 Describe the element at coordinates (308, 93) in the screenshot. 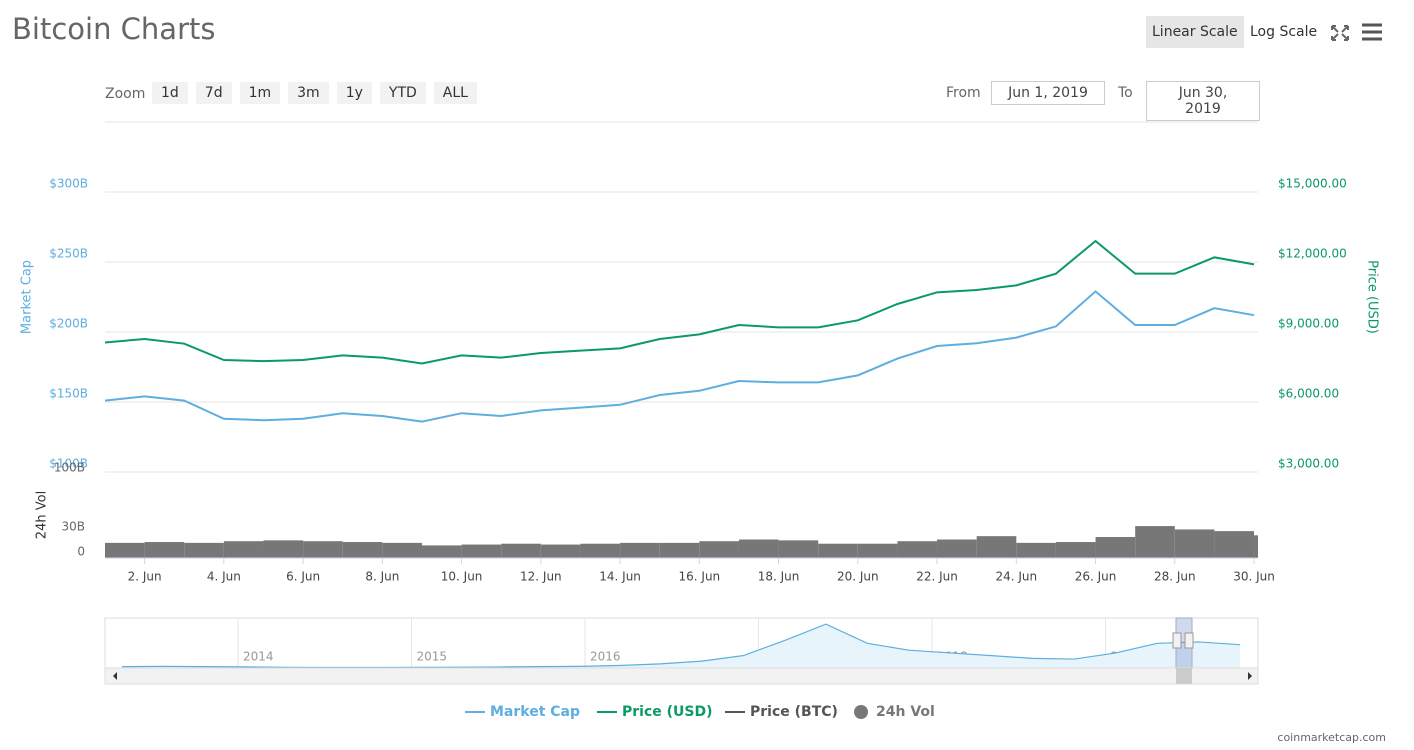

I see `zoom-button: 3m` at that location.